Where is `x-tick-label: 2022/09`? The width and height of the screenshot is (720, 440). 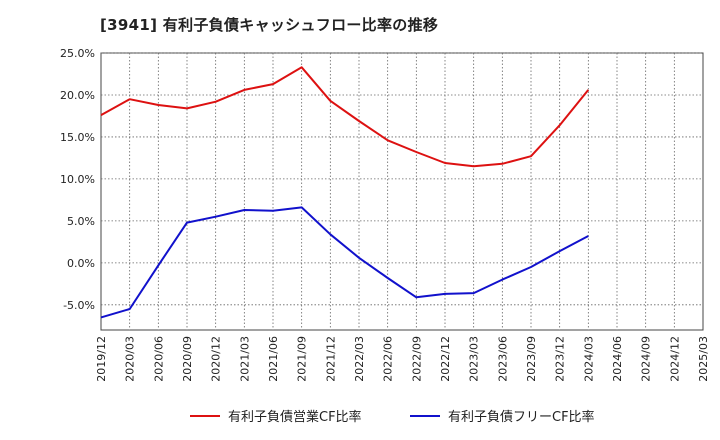
x-tick-label: 2022/09 is located at coordinates (416, 359).